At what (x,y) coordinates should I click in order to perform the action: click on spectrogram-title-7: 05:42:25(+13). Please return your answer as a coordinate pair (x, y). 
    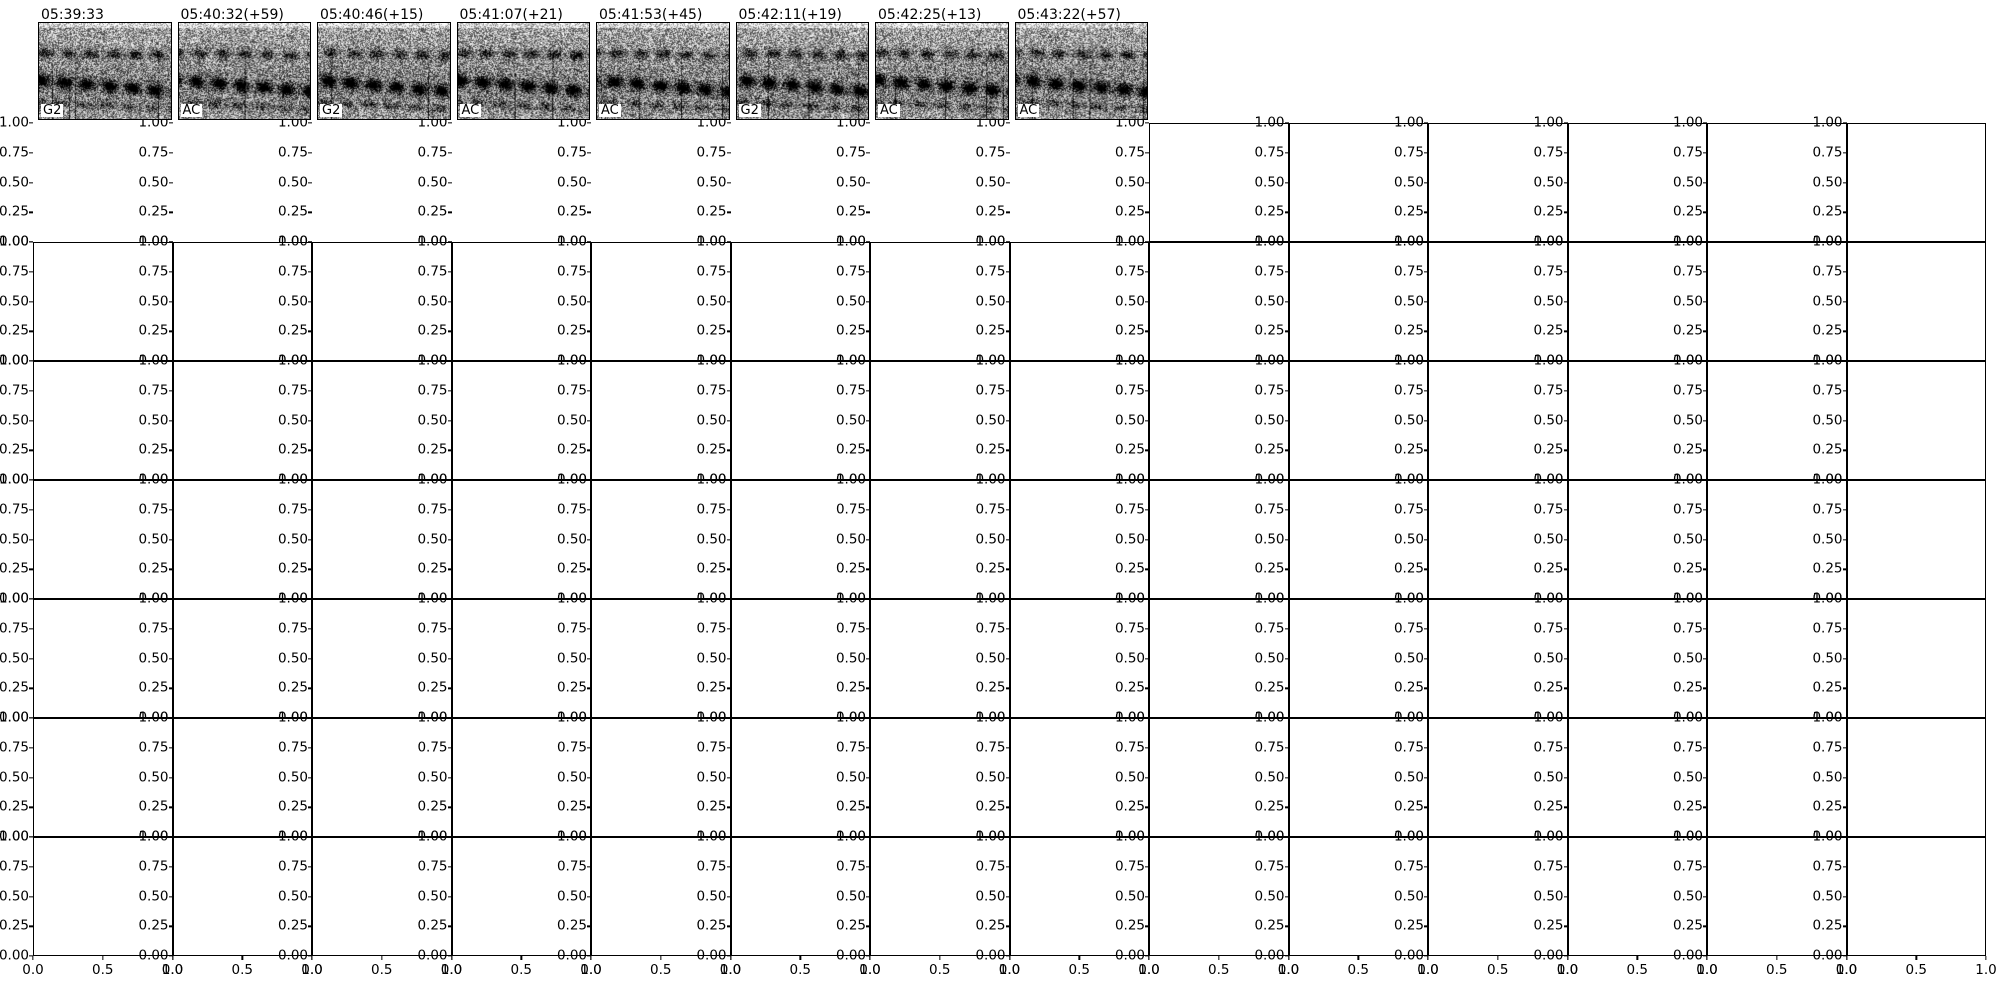
    Looking at the image, I should click on (931, 15).